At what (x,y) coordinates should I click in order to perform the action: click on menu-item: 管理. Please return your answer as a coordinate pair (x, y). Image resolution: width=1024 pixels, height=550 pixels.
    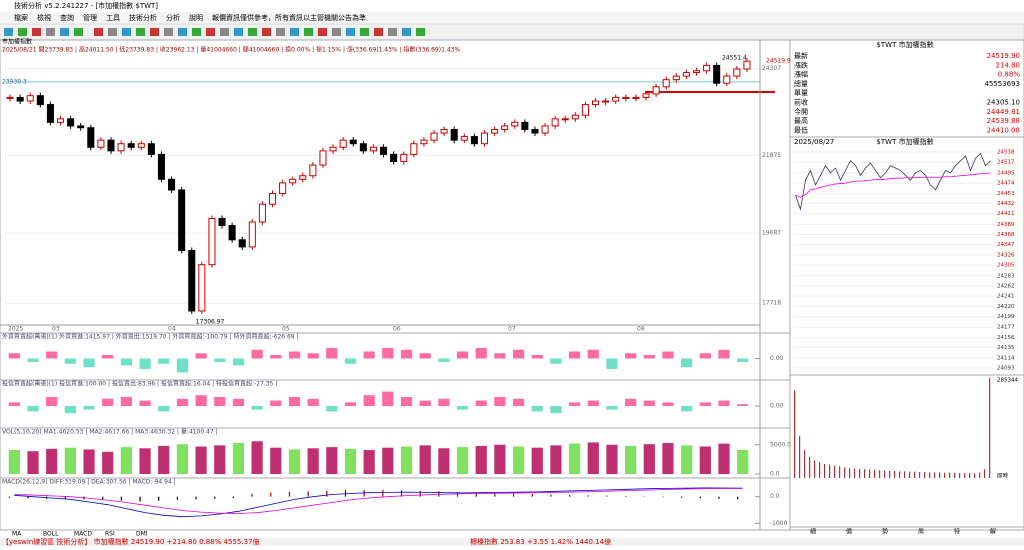
    Looking at the image, I should click on (90, 17).